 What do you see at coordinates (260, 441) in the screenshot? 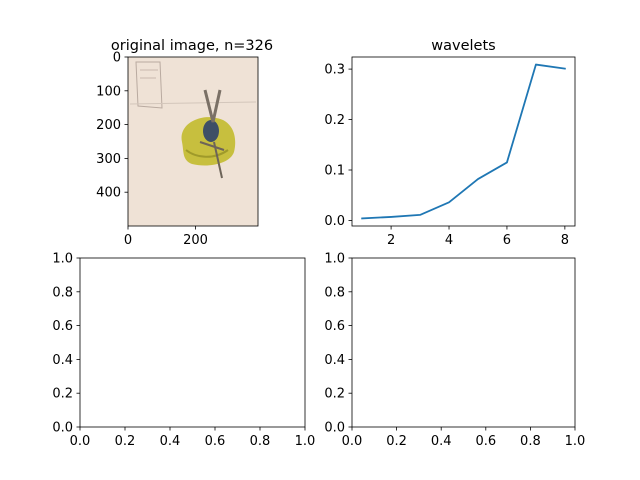
I see `empty-panel-bottom-left-x-tick-label: 0.8` at bounding box center [260, 441].